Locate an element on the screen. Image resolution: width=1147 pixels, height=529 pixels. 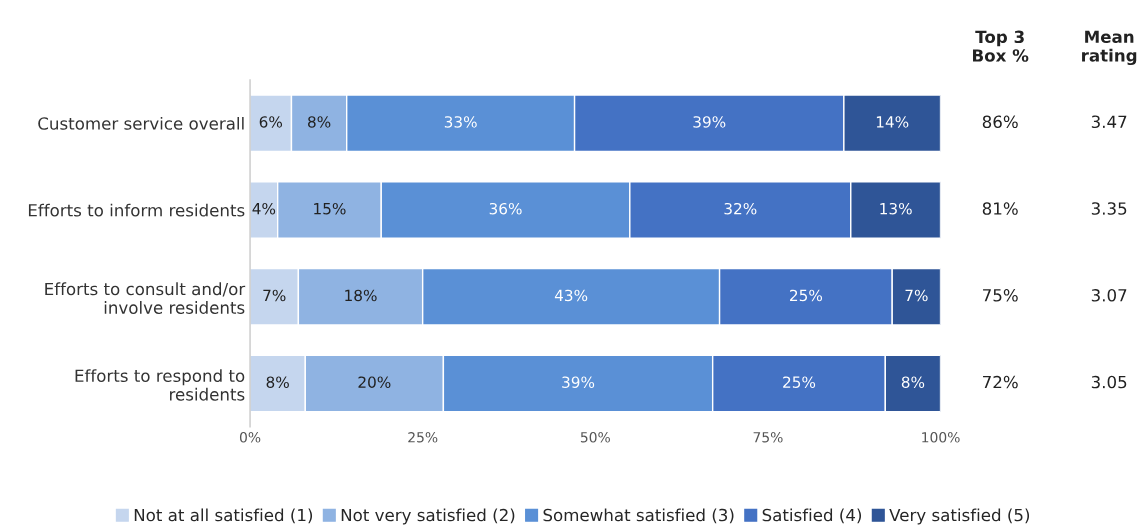
legend-label: Satisfied (4) is located at coordinates (812, 516).